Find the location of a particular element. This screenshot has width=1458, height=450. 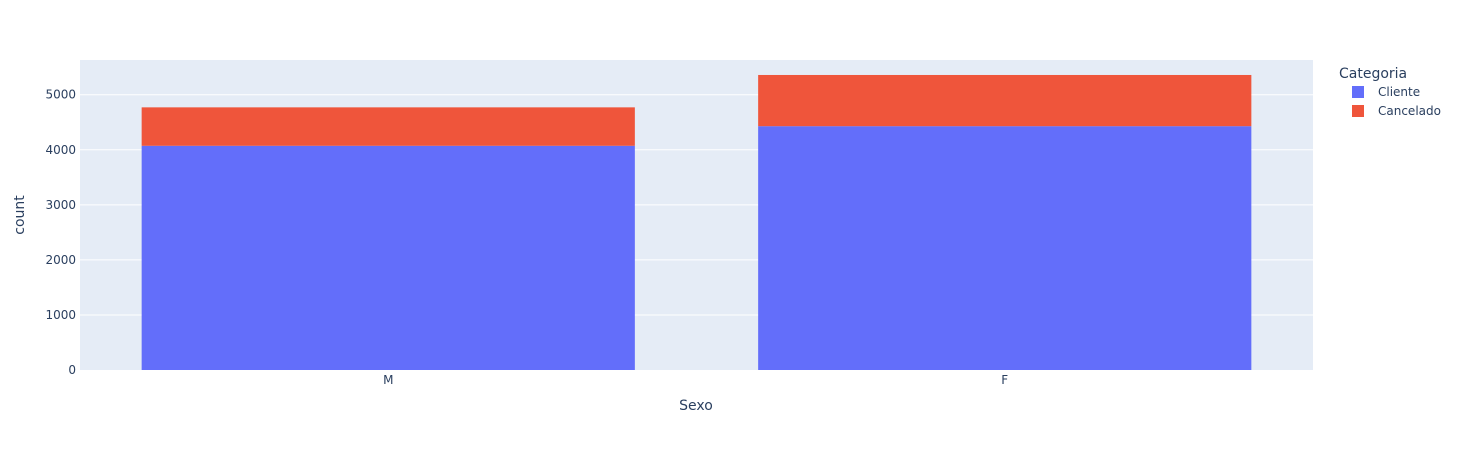

legend: Categoria Cliente Cancelado is located at coordinates (1390, 92).